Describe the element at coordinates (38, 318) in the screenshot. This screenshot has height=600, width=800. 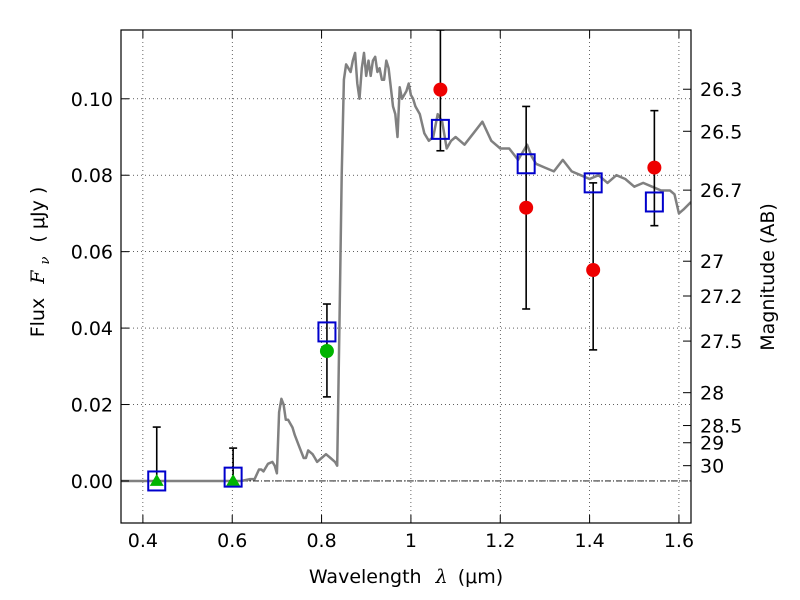
I see `y-axis-label-prefix: Flux` at that location.